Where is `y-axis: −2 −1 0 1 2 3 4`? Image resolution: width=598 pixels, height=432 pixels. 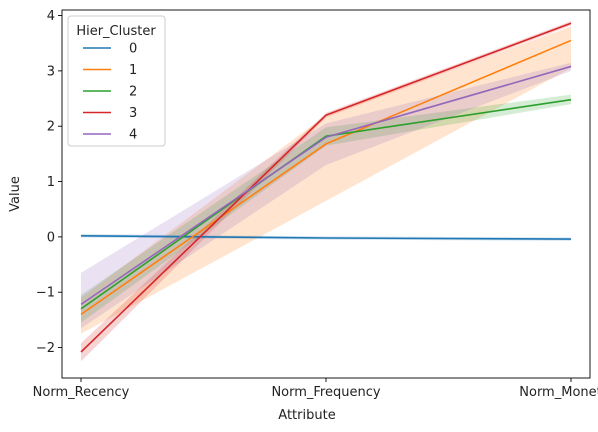
y-axis: −2 −1 0 1 2 3 4 is located at coordinates (49, 182).